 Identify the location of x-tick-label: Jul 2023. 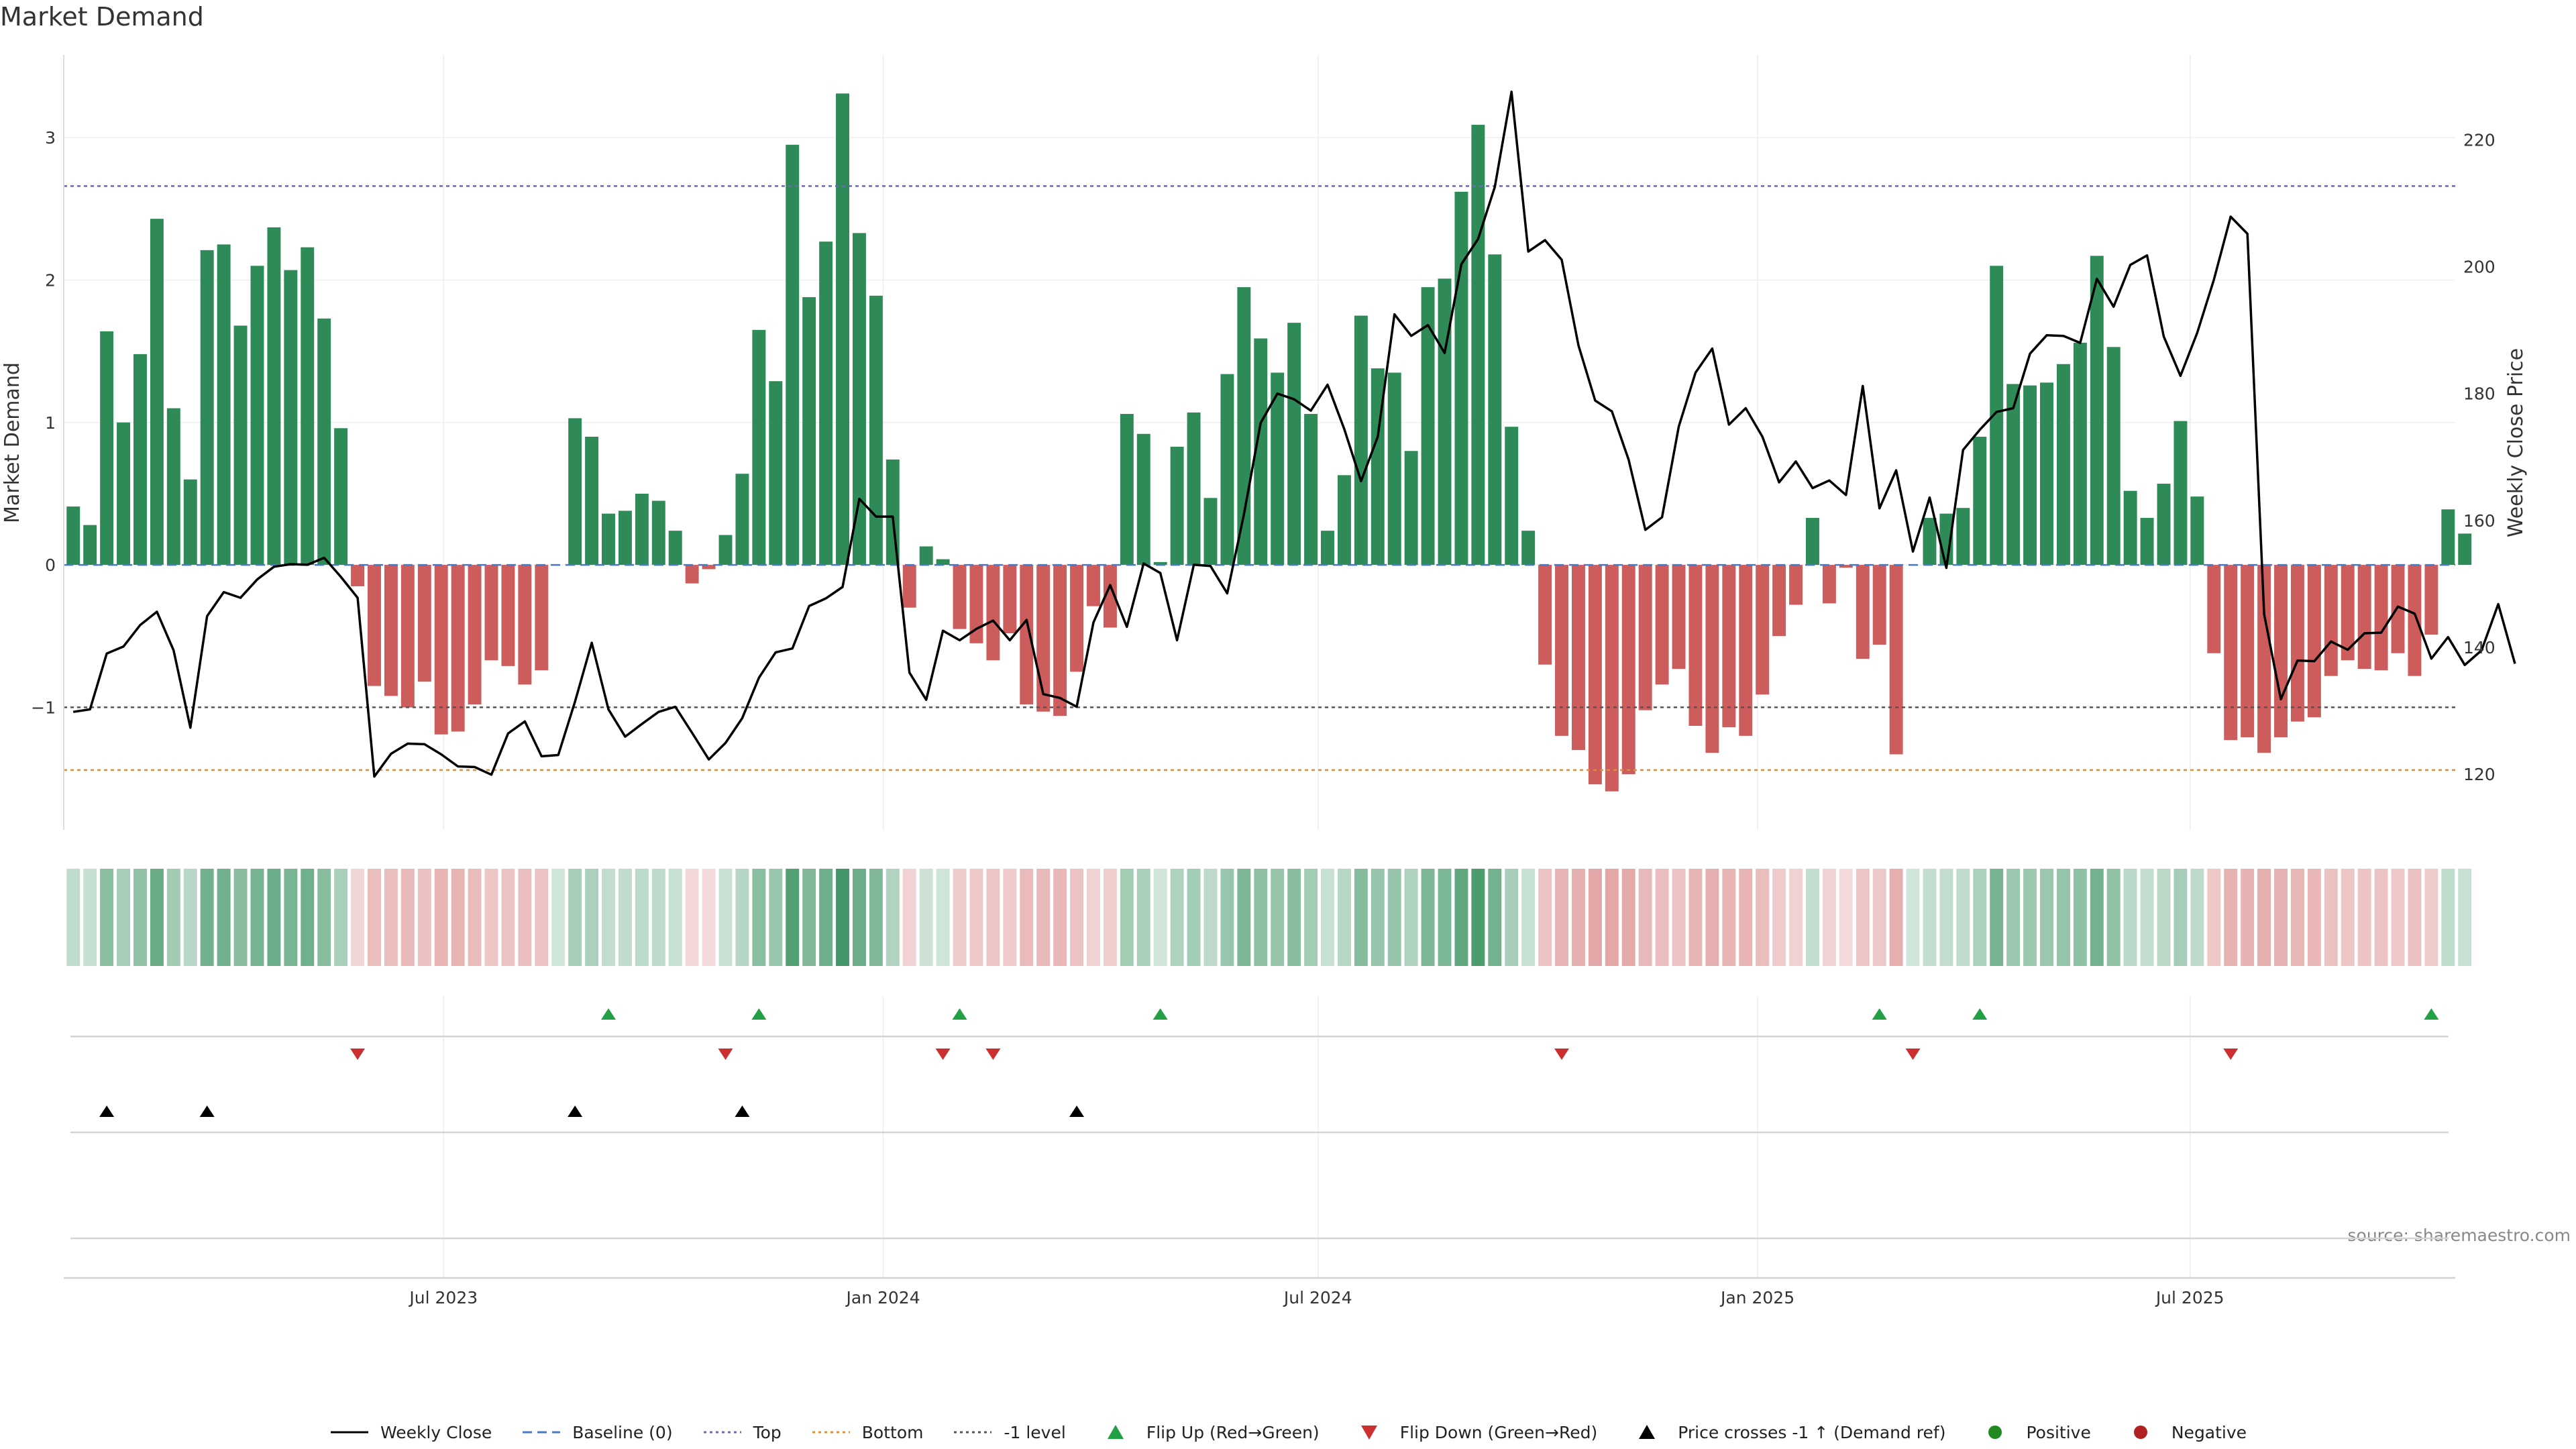
(443, 1297).